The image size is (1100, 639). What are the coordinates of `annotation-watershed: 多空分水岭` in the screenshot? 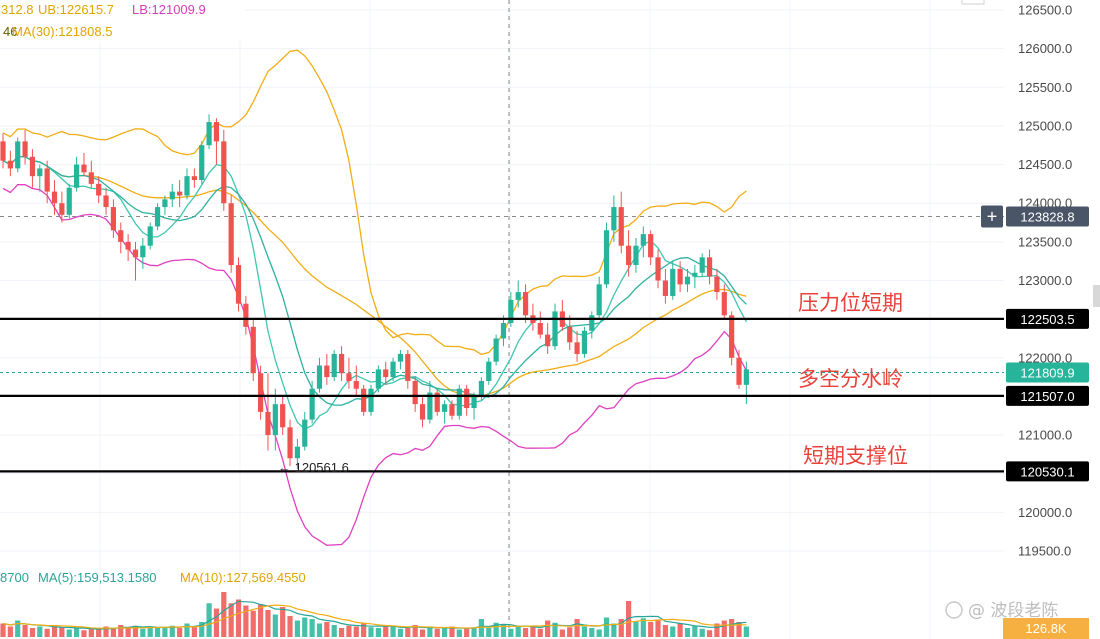 It's located at (850, 379).